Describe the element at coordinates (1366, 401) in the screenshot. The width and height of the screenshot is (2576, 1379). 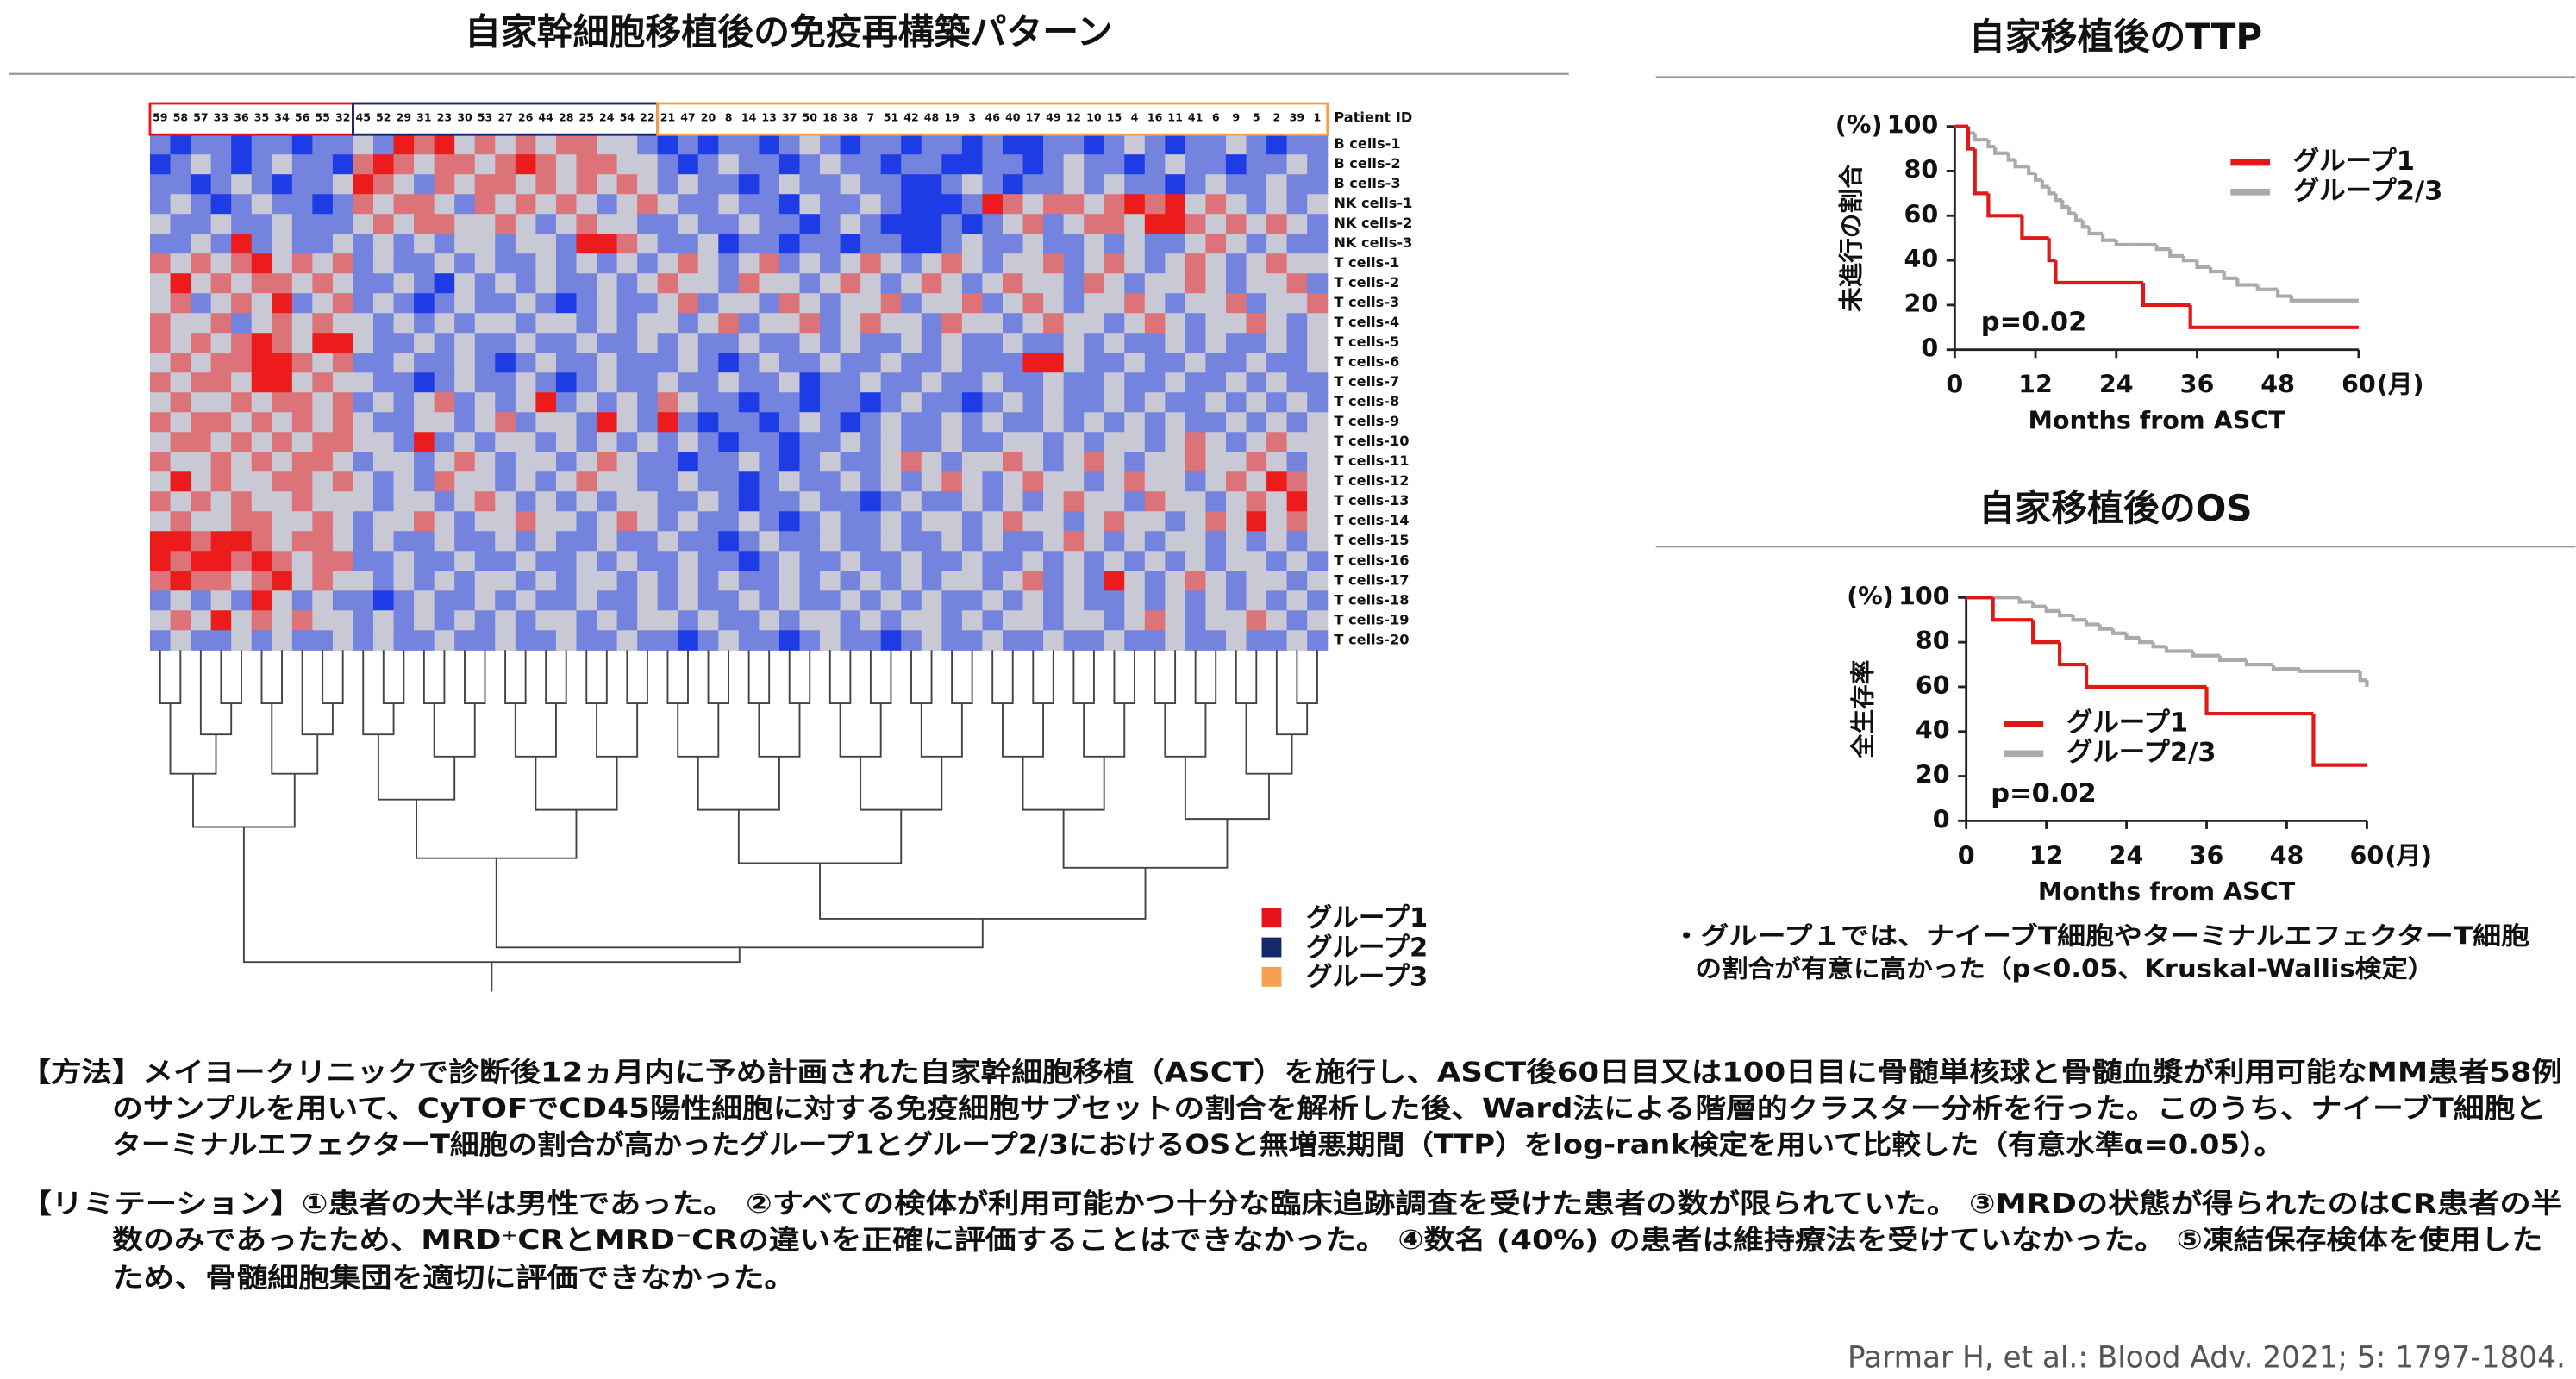
I see `row-label: T cells-8` at that location.